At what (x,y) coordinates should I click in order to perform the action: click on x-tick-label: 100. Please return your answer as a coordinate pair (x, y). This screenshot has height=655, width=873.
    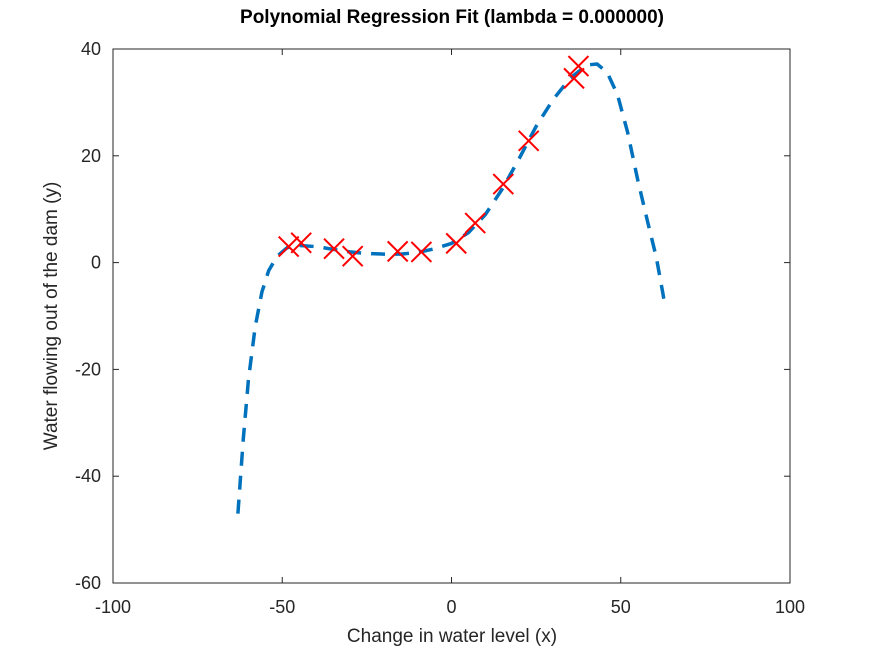
    Looking at the image, I should click on (790, 607).